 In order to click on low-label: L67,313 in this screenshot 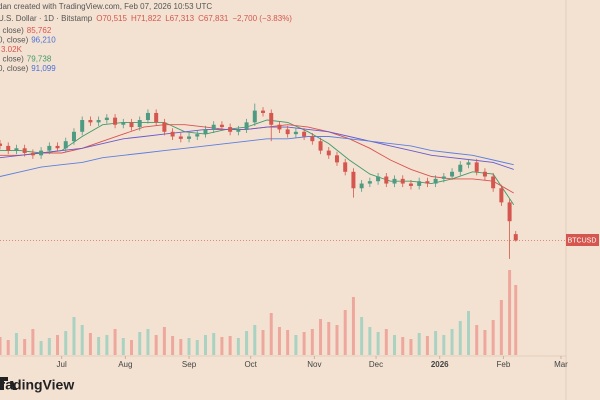, I will do `click(179, 18)`.